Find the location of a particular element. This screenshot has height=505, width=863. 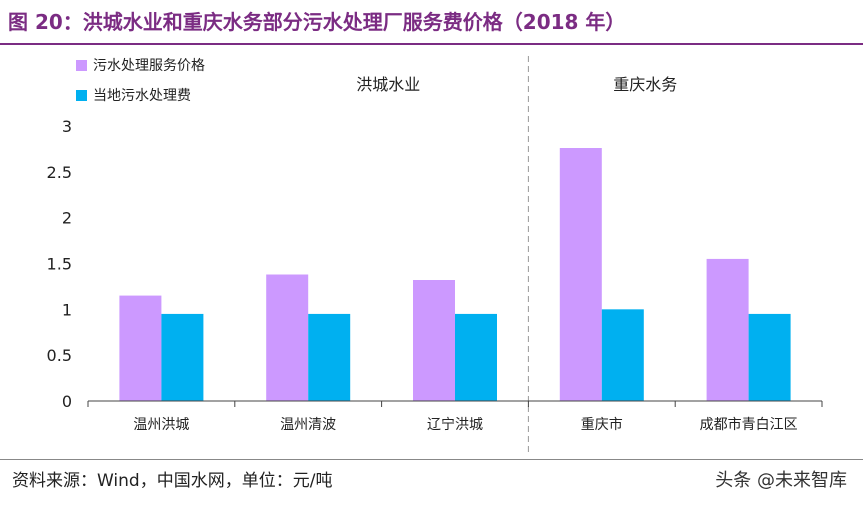

y-tick-label: 0 is located at coordinates (67, 401).